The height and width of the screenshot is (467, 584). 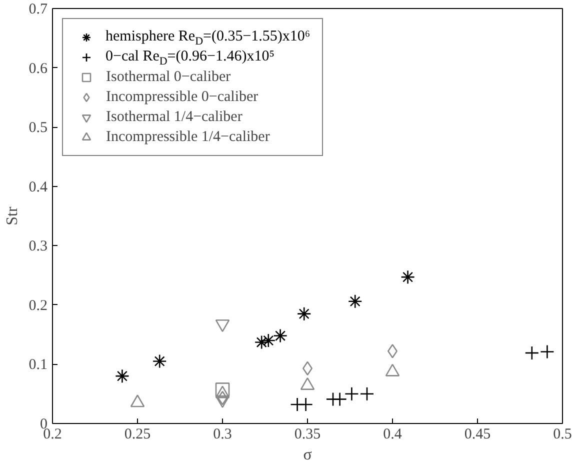 I want to click on x-tick-label: 0.5, so click(x=562, y=434).